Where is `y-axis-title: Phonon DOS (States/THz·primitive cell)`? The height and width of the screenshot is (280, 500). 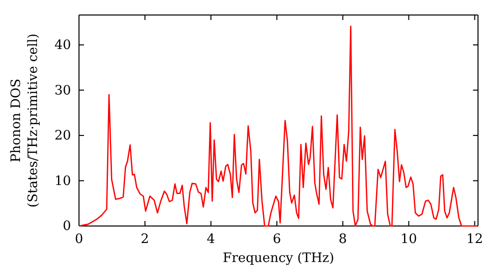
y-axis-title: Phonon DOS (States/THz·primitive cell) is located at coordinates (25, 120).